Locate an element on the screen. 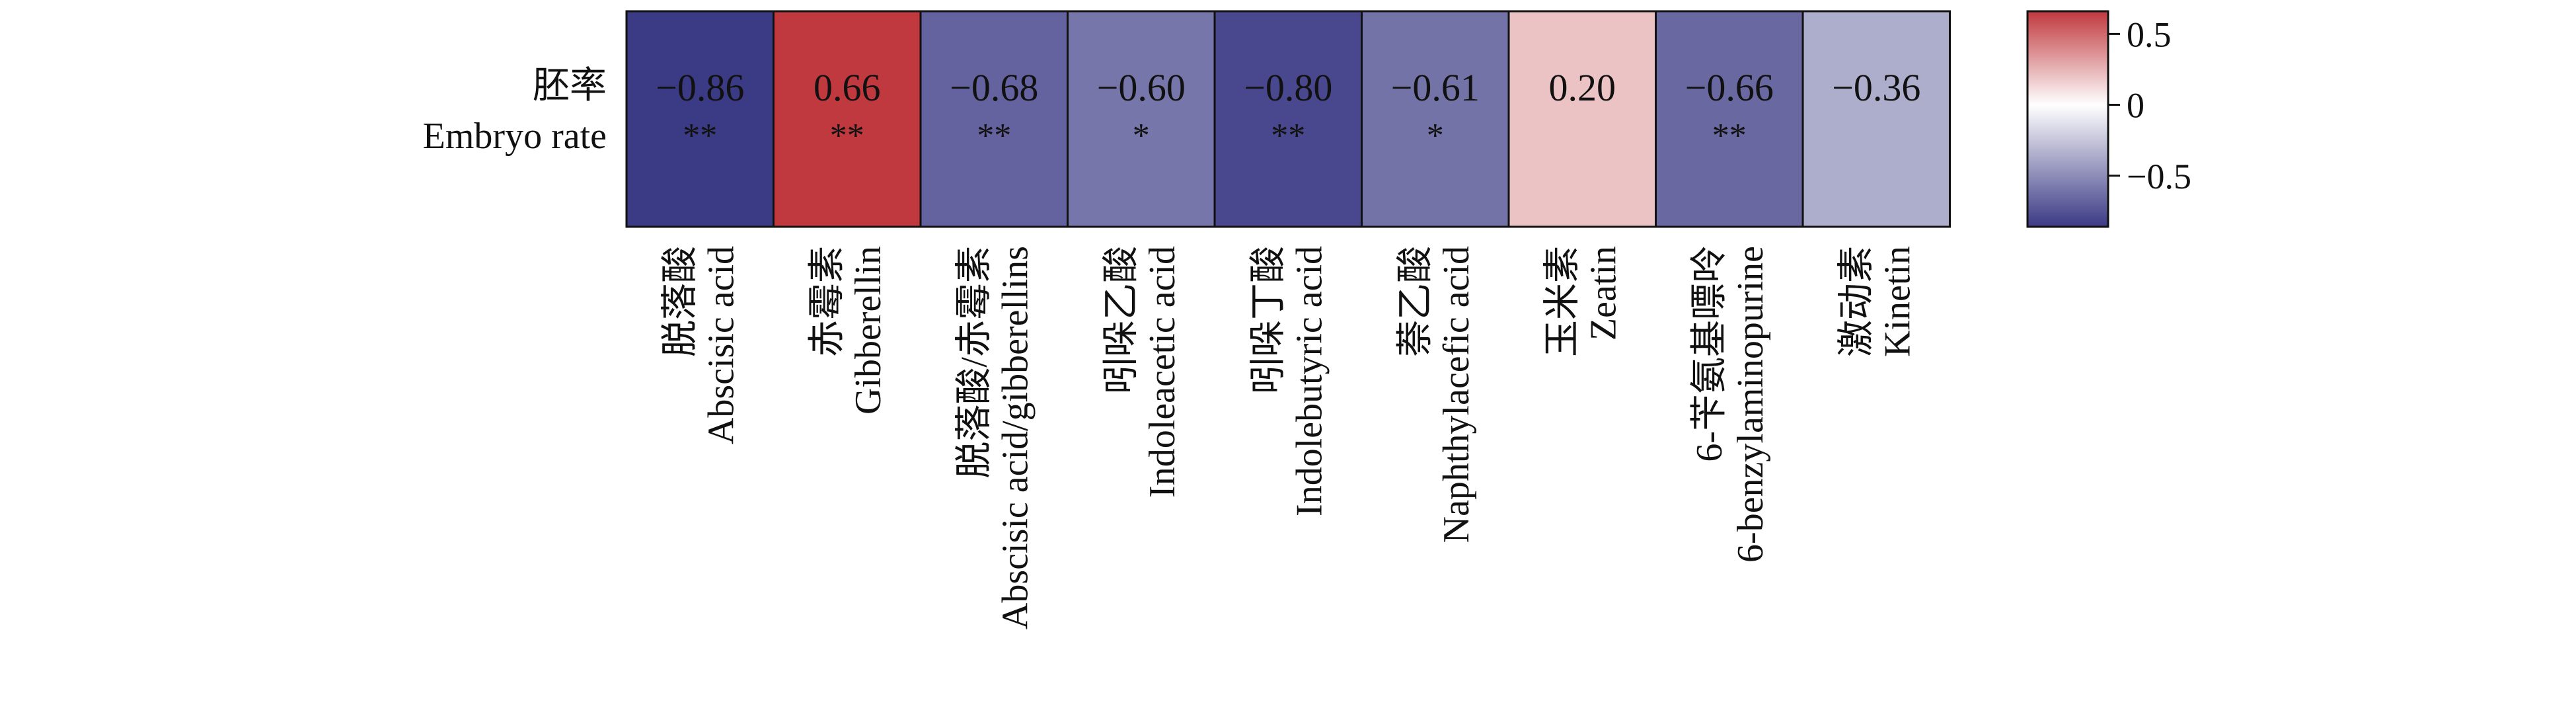 The height and width of the screenshot is (722, 2576). column-label-en: Kinetin is located at coordinates (1897, 301).